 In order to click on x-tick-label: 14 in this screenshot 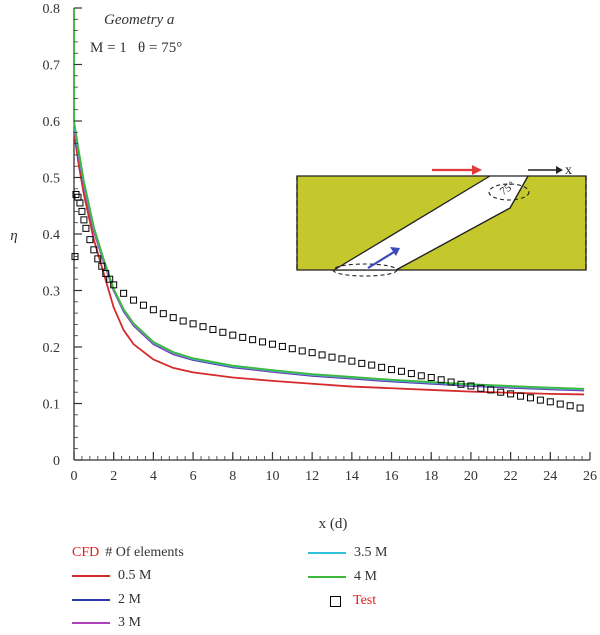, I will do `click(352, 476)`.